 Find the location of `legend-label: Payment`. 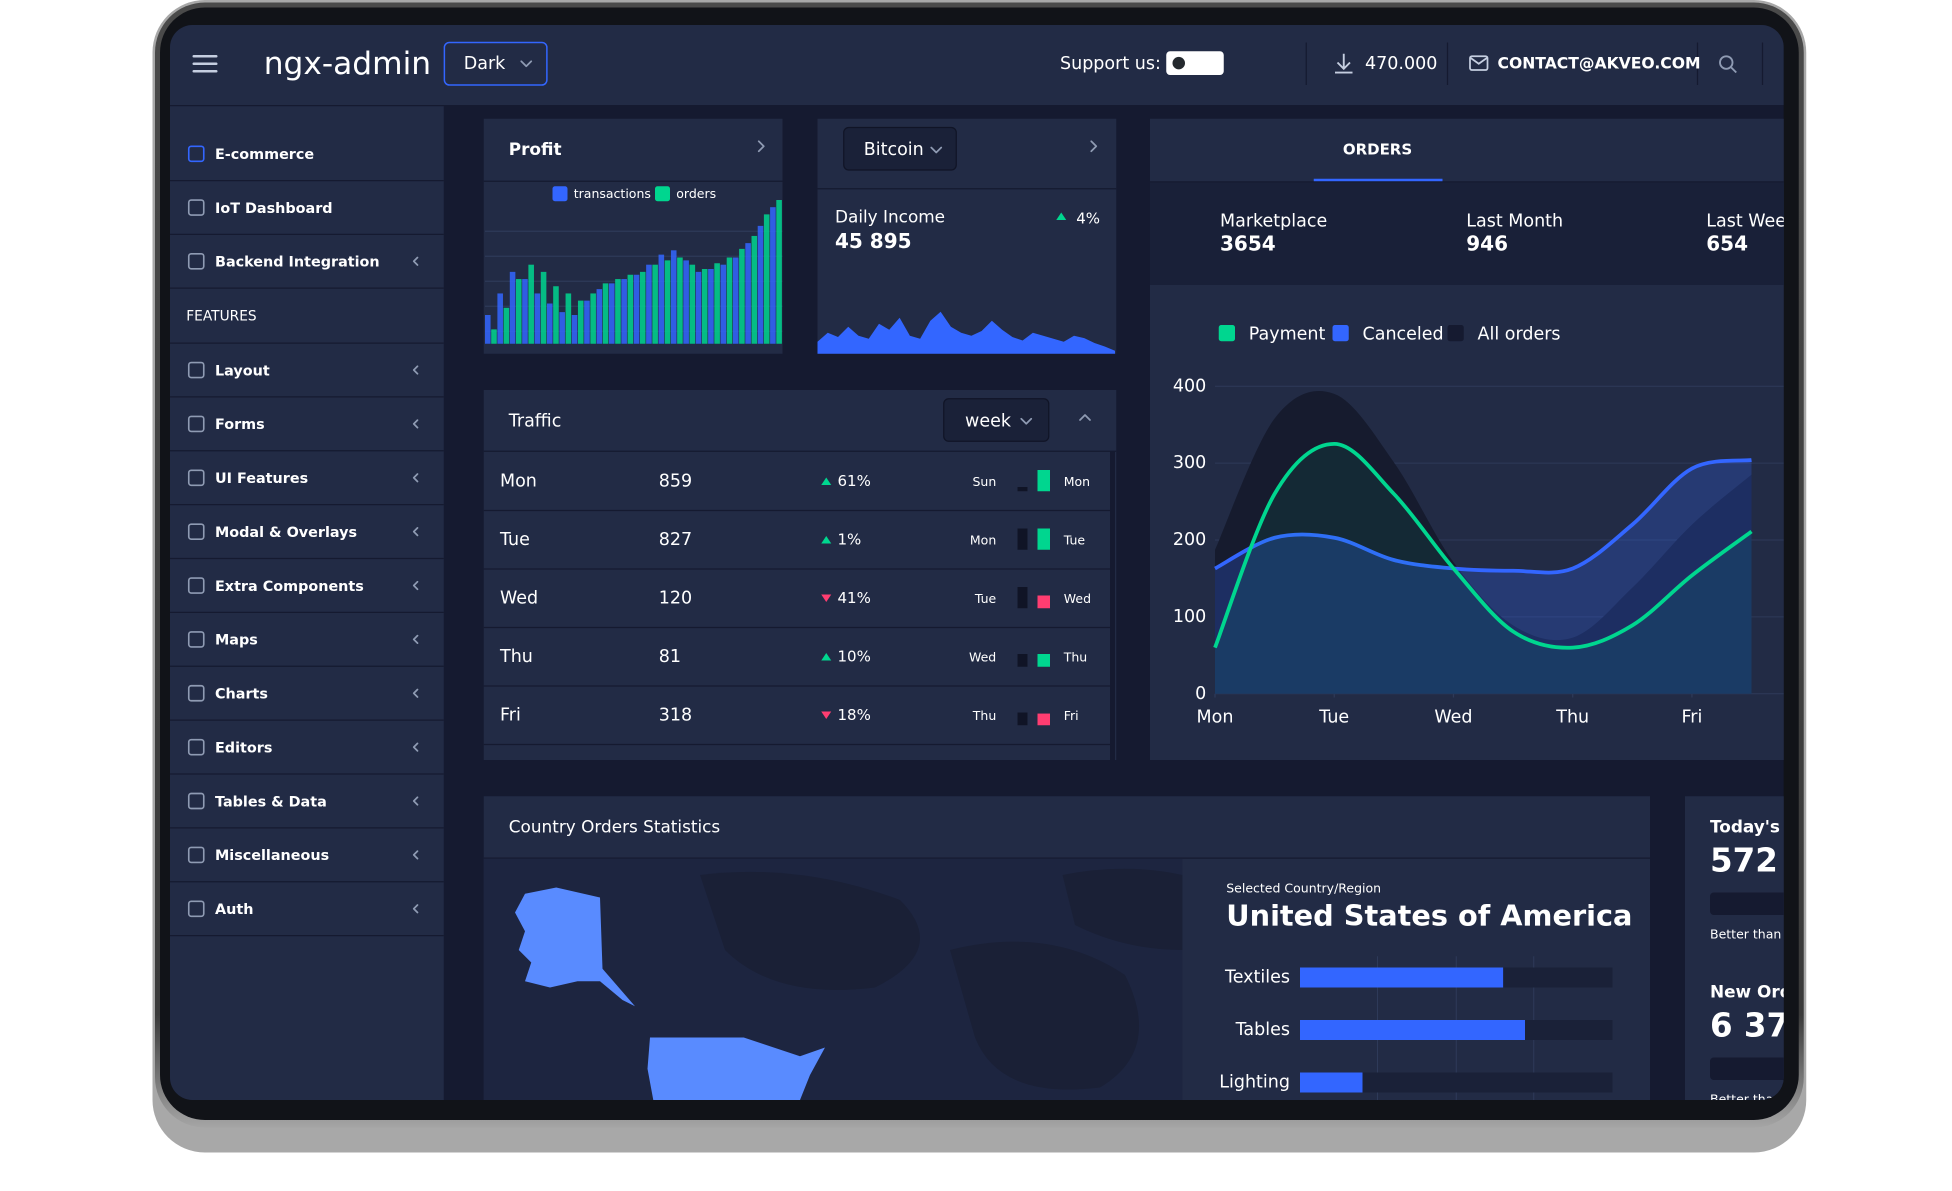

legend-label: Payment is located at coordinates (1287, 334).